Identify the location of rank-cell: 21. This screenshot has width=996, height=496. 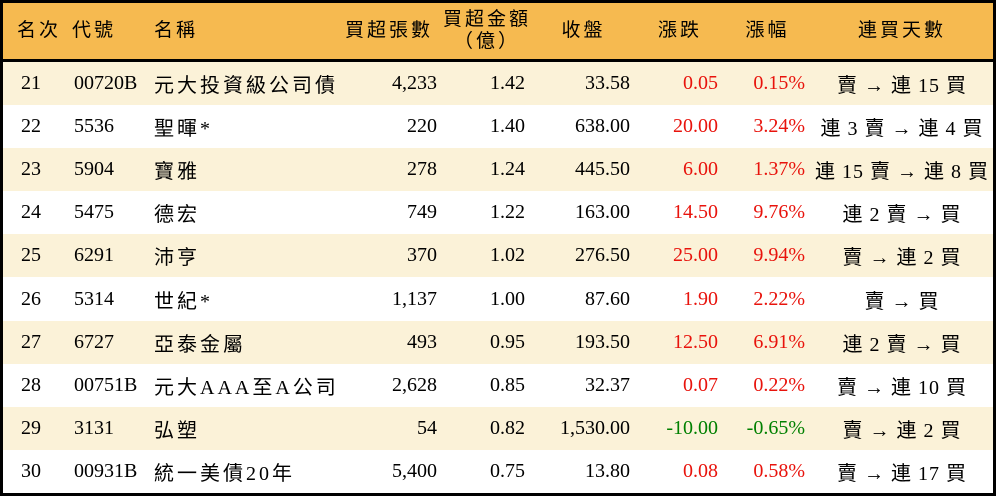
(31, 83).